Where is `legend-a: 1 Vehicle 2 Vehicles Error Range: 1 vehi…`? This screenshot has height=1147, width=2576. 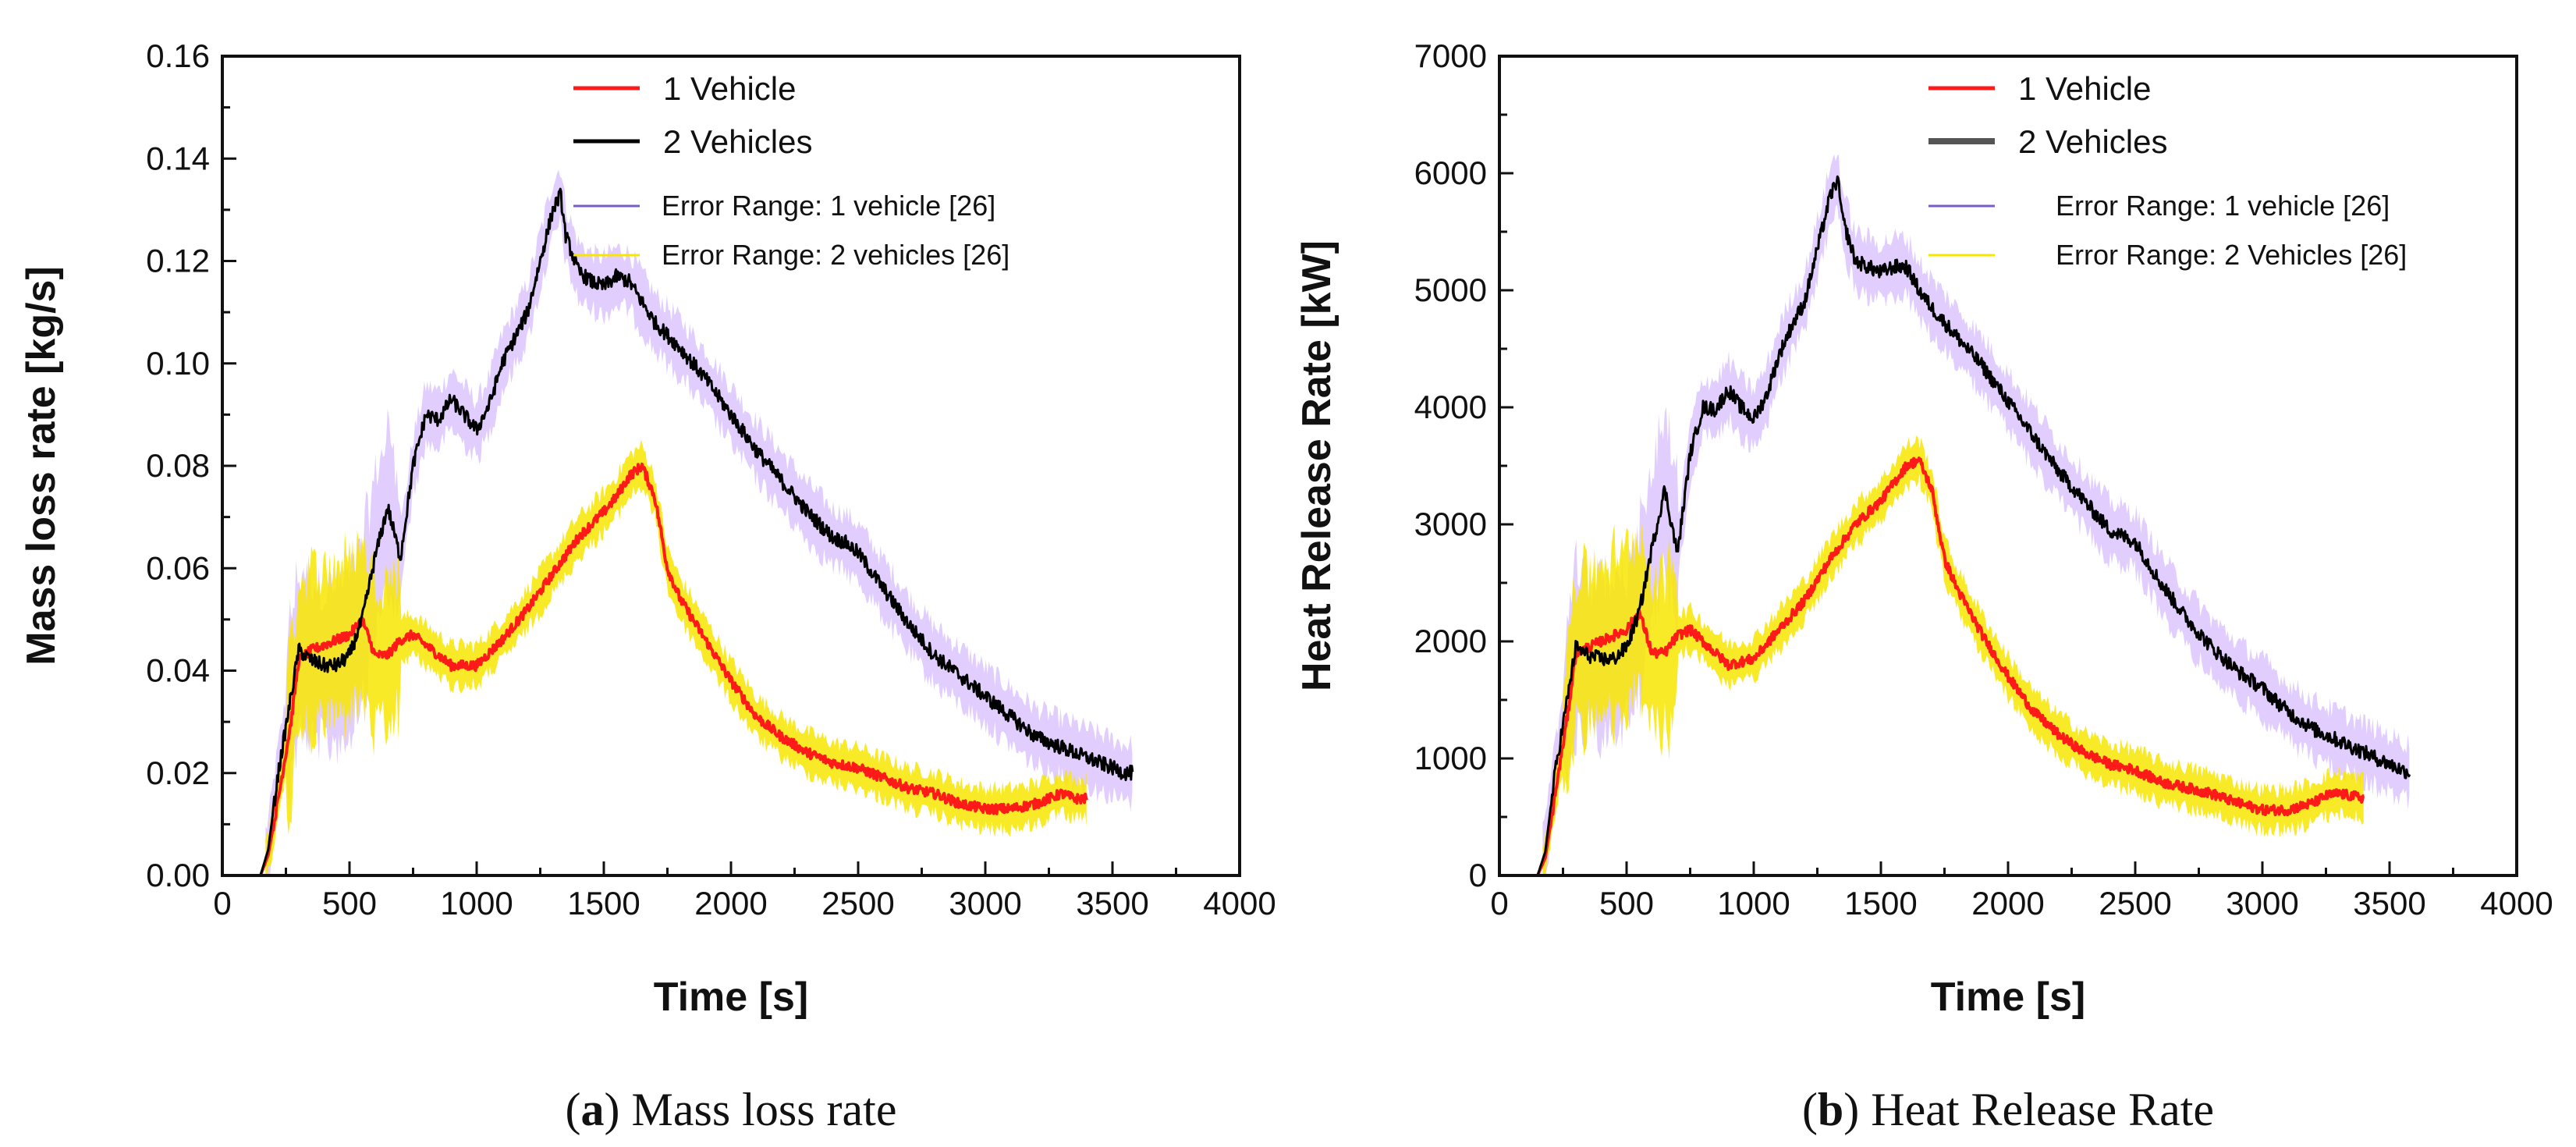 legend-a: 1 Vehicle 2 Vehicles Error Range: 1 vehi… is located at coordinates (791, 170).